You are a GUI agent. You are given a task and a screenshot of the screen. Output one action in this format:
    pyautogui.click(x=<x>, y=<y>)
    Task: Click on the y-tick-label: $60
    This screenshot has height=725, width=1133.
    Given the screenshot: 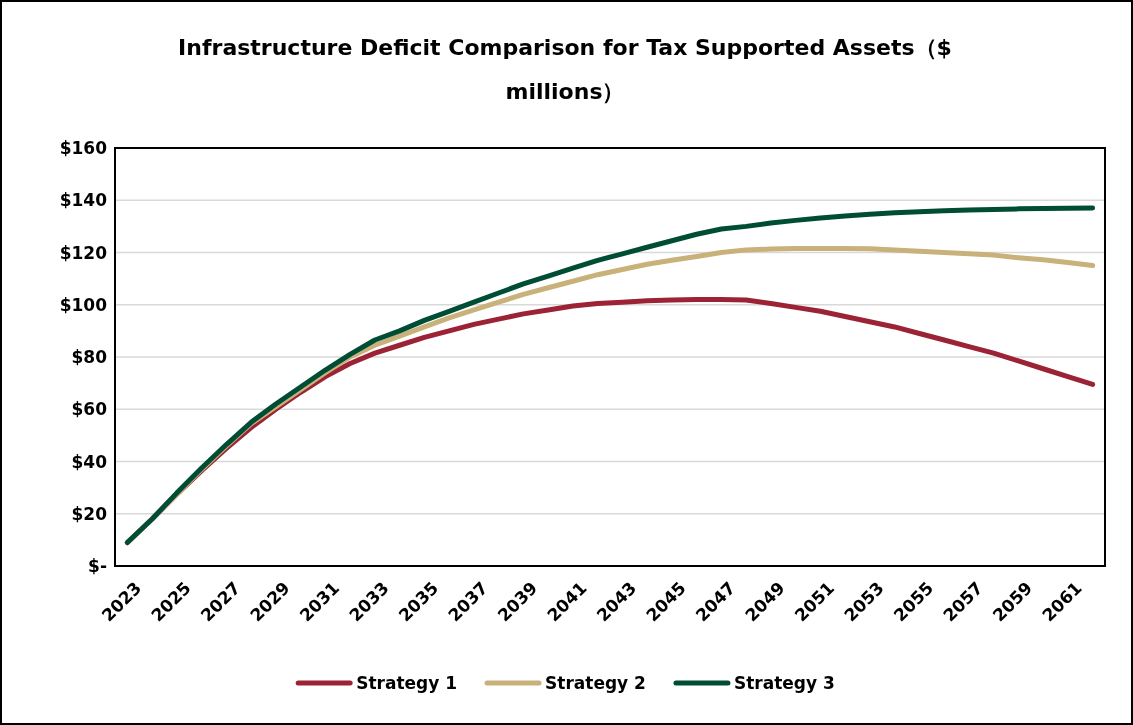 What is the action you would take?
    pyautogui.click(x=89, y=409)
    